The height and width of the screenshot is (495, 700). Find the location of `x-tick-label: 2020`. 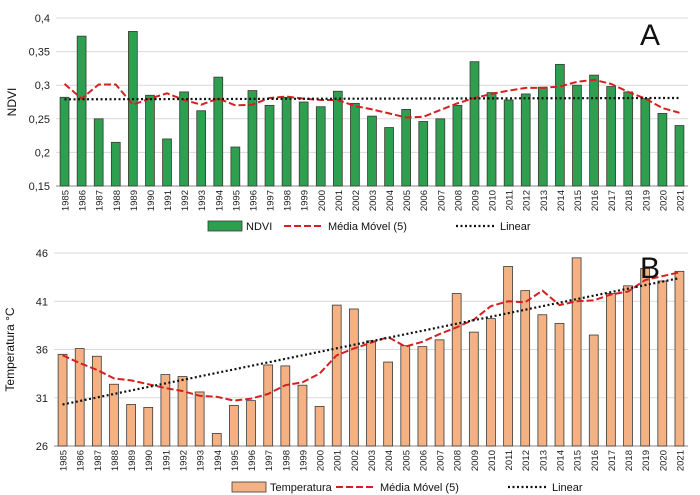

x-tick-label: 2020 is located at coordinates (663, 460).